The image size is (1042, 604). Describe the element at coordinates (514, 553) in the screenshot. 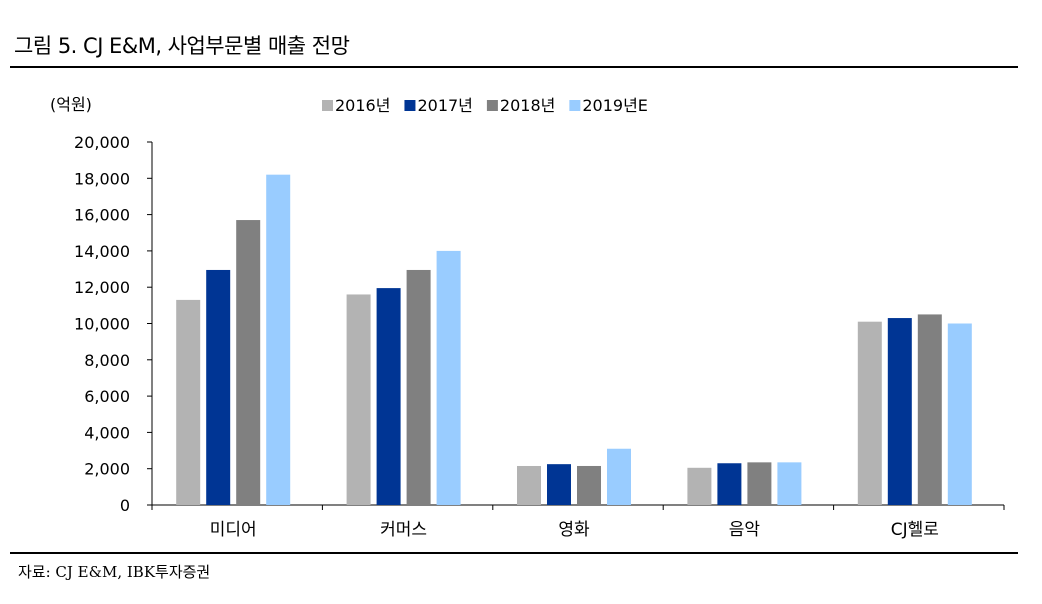

I see `bottom-rule` at that location.